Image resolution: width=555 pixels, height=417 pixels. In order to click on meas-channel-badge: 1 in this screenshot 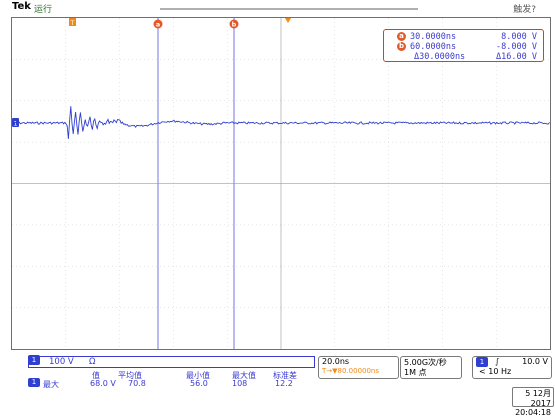, I will do `click(34, 382)`.